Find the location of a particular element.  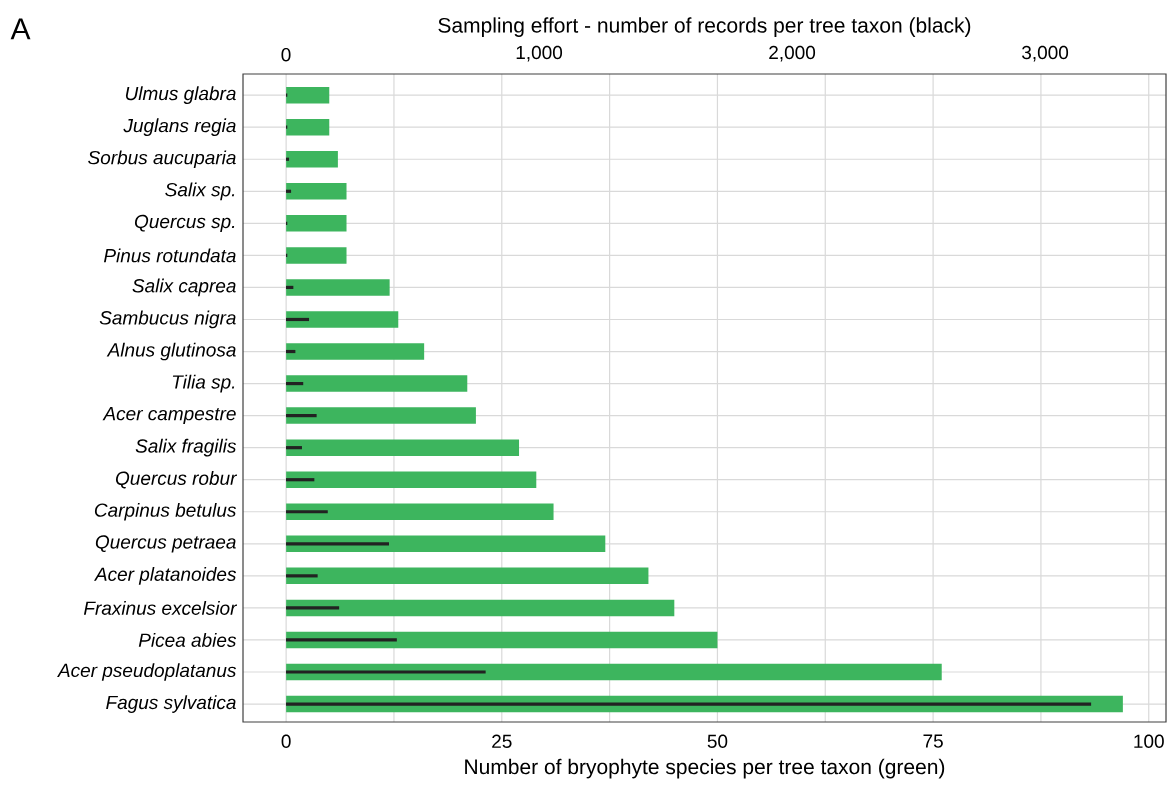

y-tick-label: Acer campestre is located at coordinates (169, 416).